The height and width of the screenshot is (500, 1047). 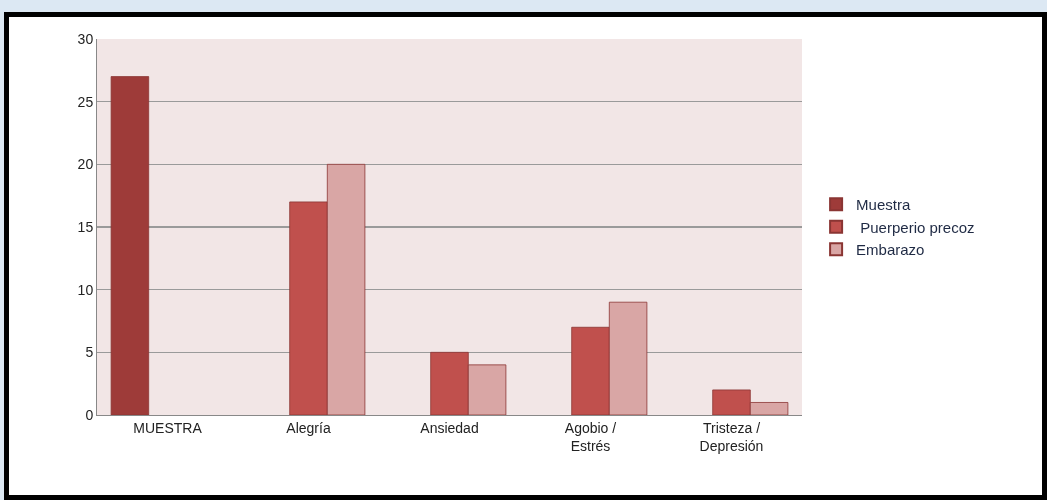 I want to click on y-tick-label: 20, so click(x=85, y=164).